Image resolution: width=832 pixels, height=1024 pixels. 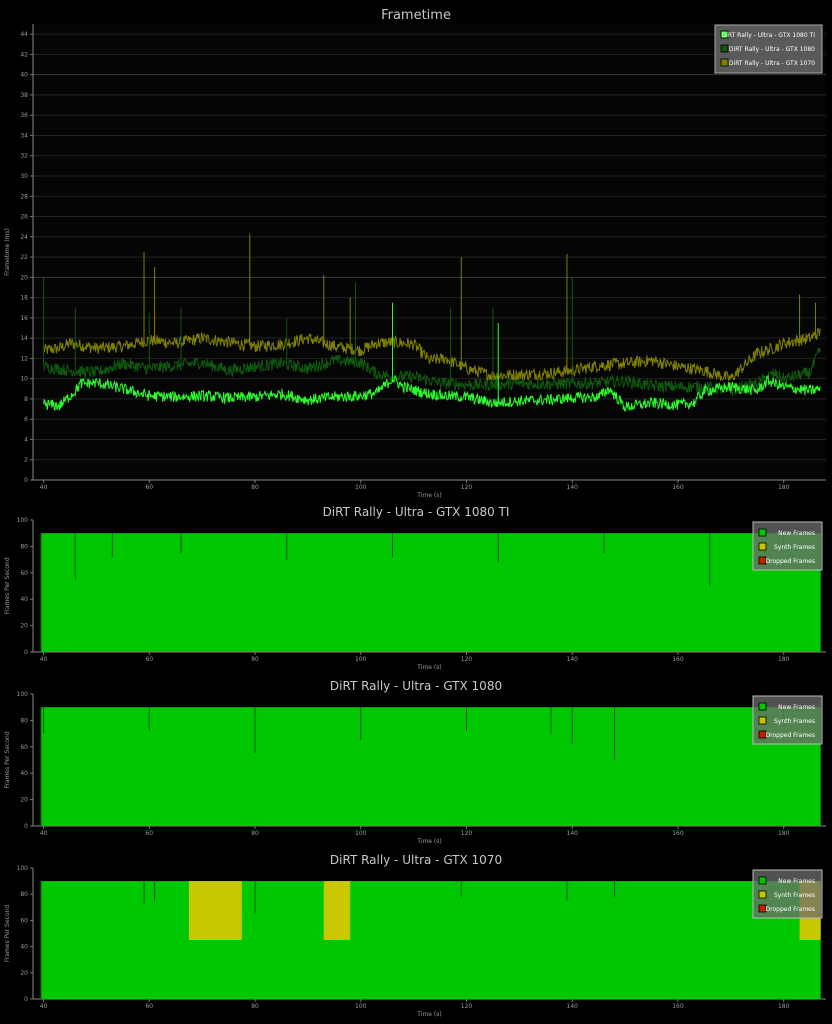 What do you see at coordinates (416, 15) in the screenshot?
I see `chart-title: Frametime` at bounding box center [416, 15].